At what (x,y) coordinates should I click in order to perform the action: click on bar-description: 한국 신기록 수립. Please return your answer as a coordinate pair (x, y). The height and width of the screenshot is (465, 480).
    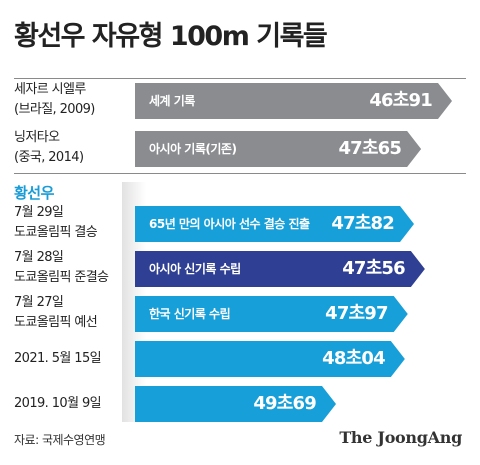
    Looking at the image, I should click on (190, 314).